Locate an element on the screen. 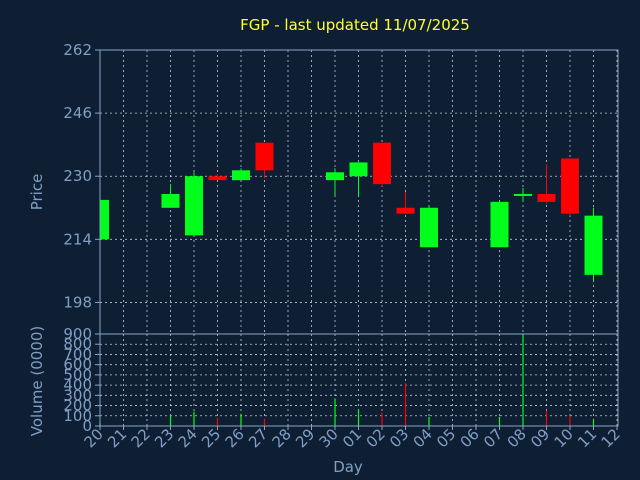 The width and height of the screenshot is (640, 480). x-tick-label: 25 is located at coordinates (211, 438).